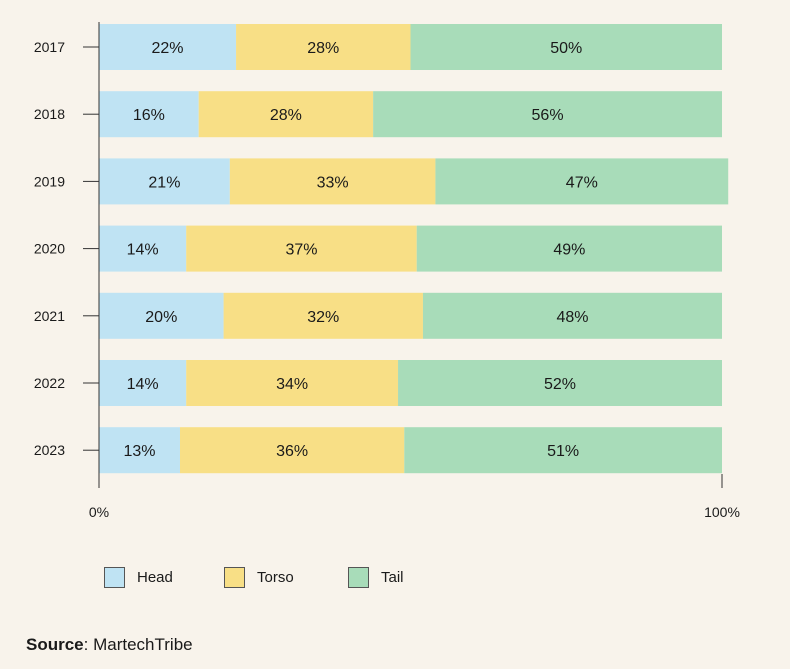 This screenshot has height=669, width=790. Describe the element at coordinates (392, 577) in the screenshot. I see `legend-label-tail: Tail` at that location.